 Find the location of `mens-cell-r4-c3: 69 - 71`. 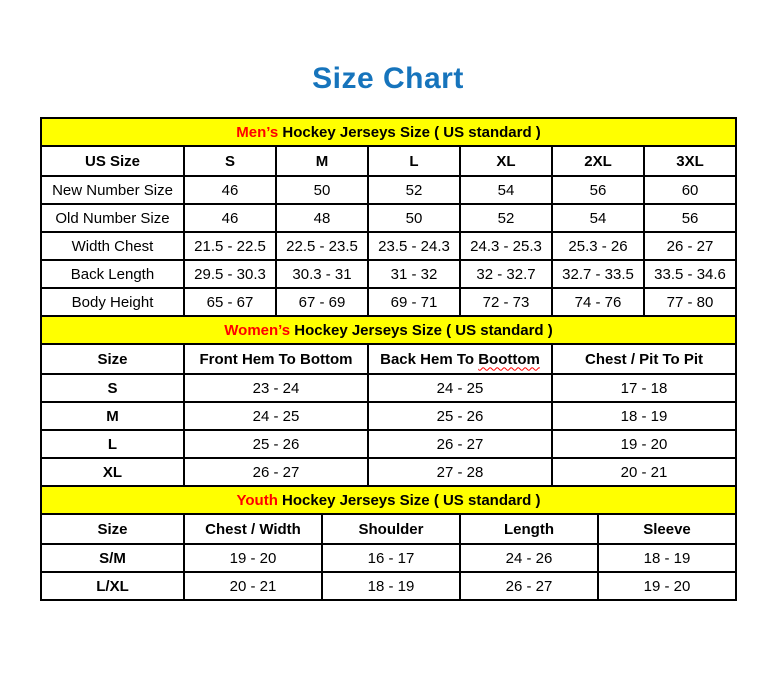

mens-cell-r4-c3: 69 - 71 is located at coordinates (414, 302).